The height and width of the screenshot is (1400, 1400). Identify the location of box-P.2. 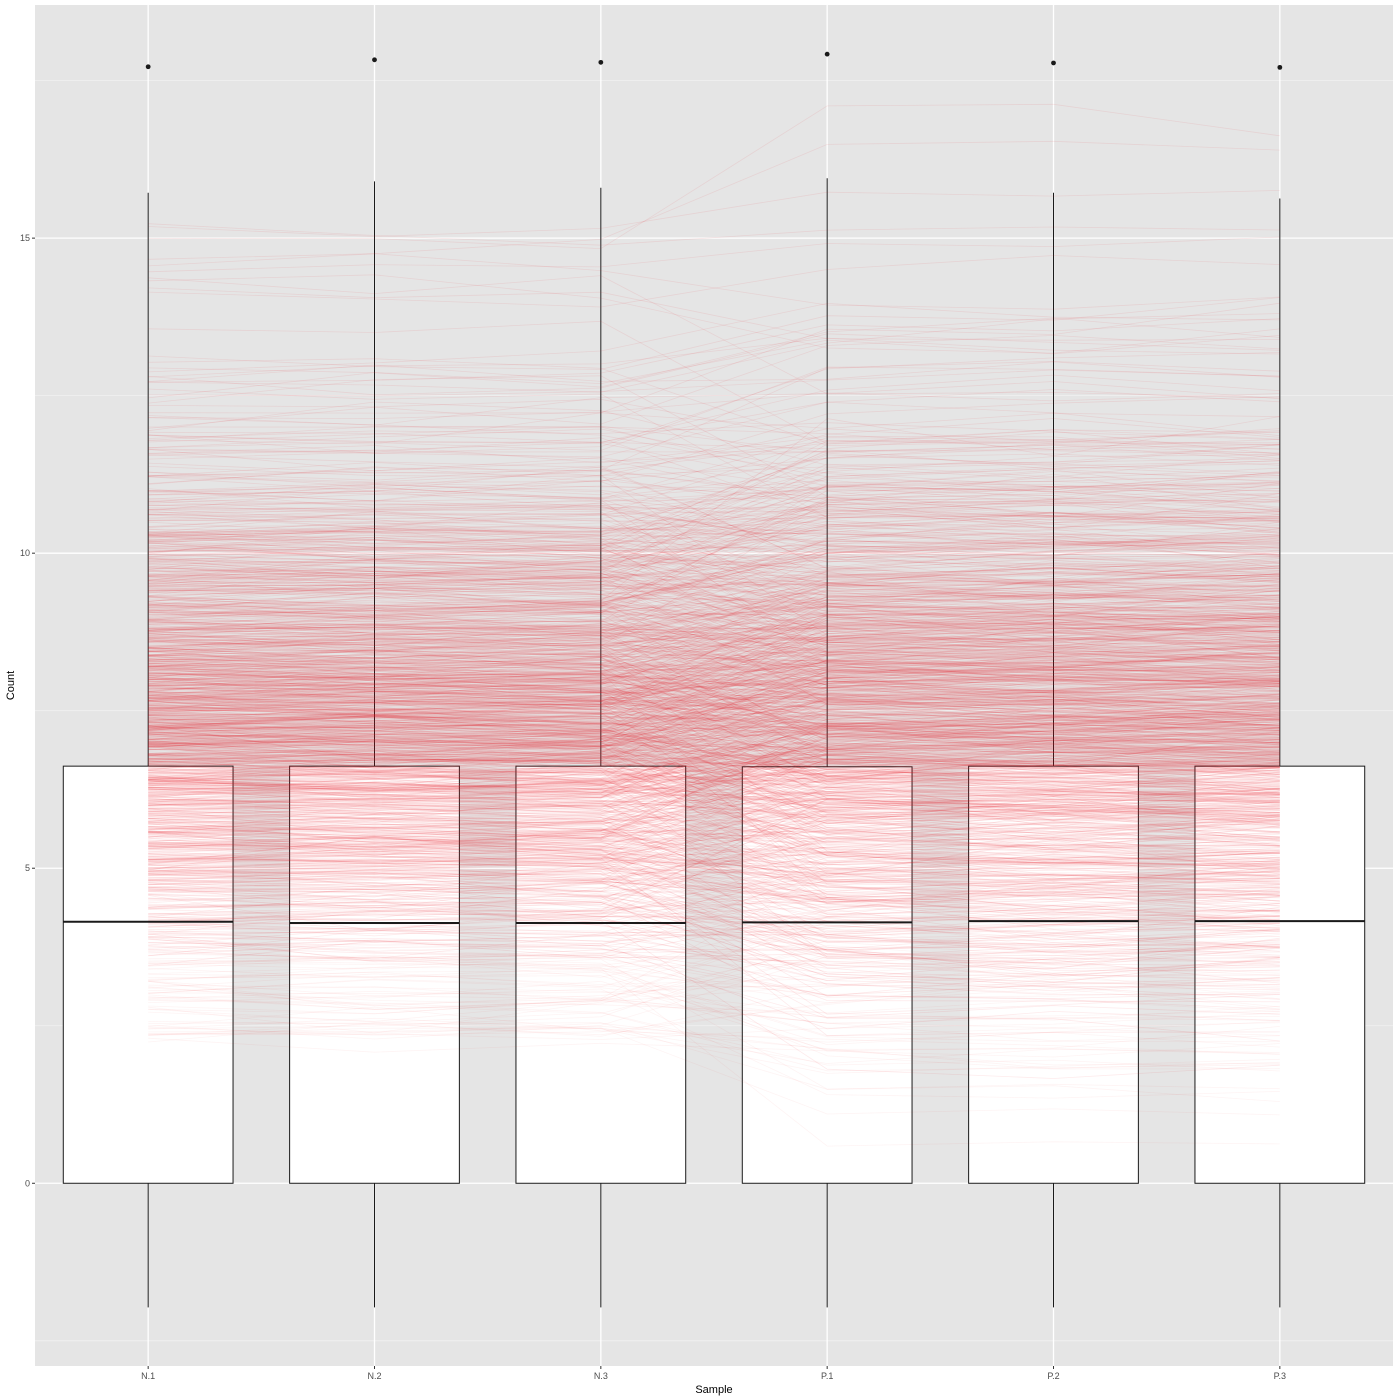
(1053, 974).